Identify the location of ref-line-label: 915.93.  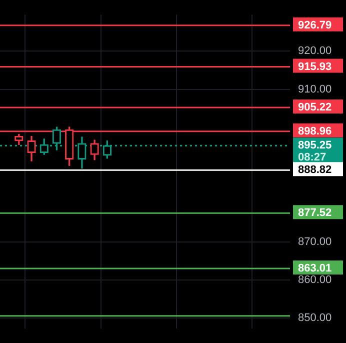
(315, 66).